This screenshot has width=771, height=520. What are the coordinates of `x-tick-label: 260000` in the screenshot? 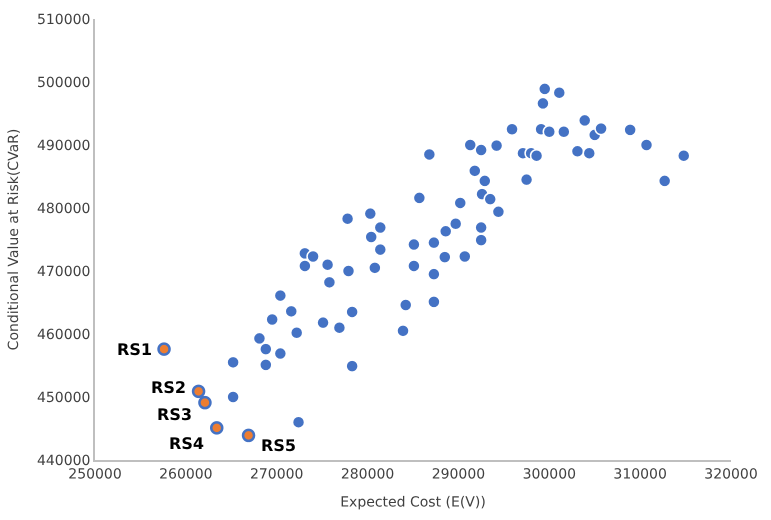 It's located at (186, 474).